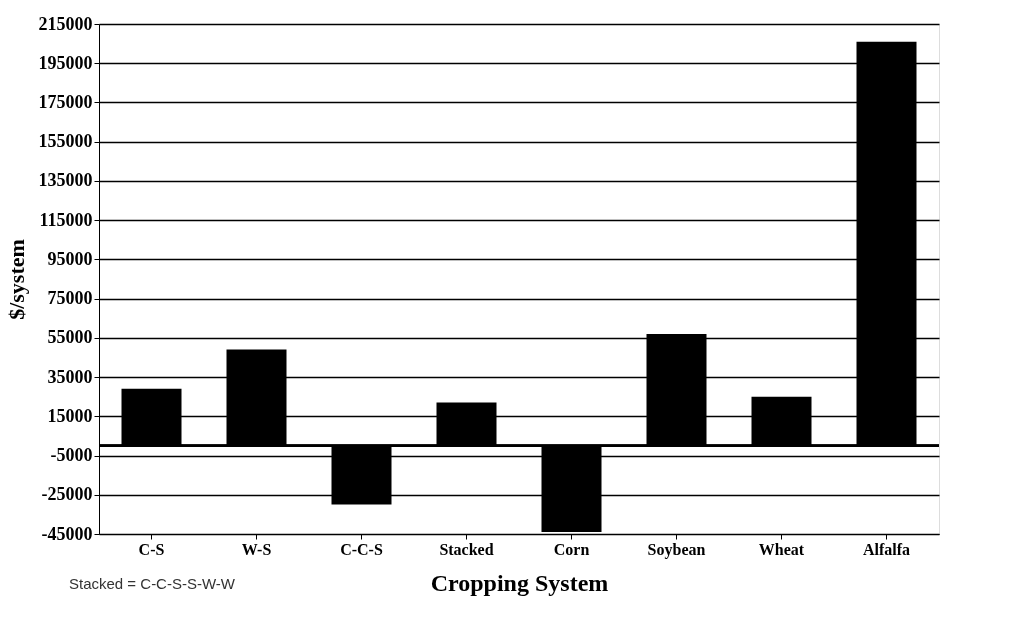 The height and width of the screenshot is (640, 1030). What do you see at coordinates (65, 141) in the screenshot?
I see `y-tick-label: 155000` at bounding box center [65, 141].